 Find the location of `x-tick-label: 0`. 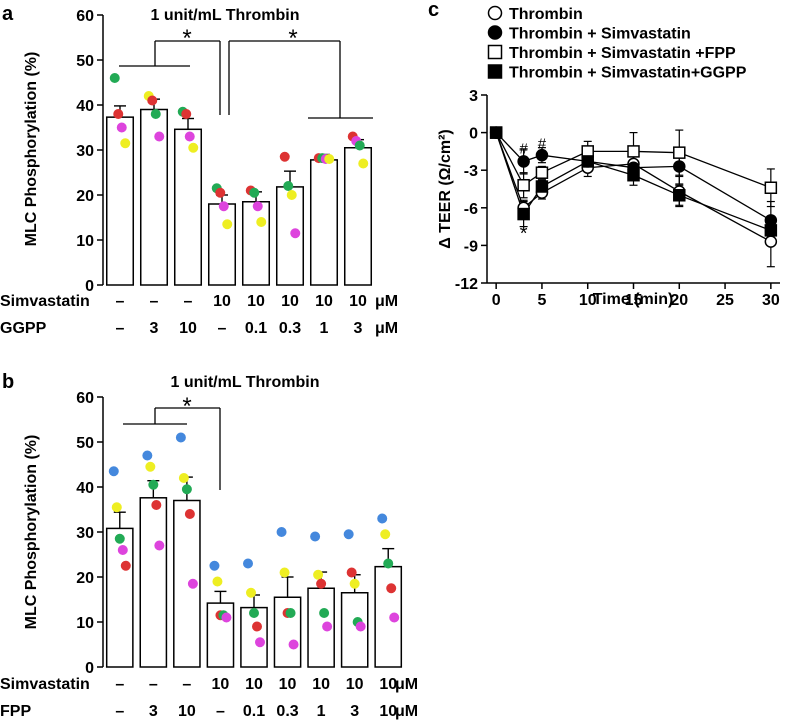

x-tick-label: 0 is located at coordinates (496, 300).